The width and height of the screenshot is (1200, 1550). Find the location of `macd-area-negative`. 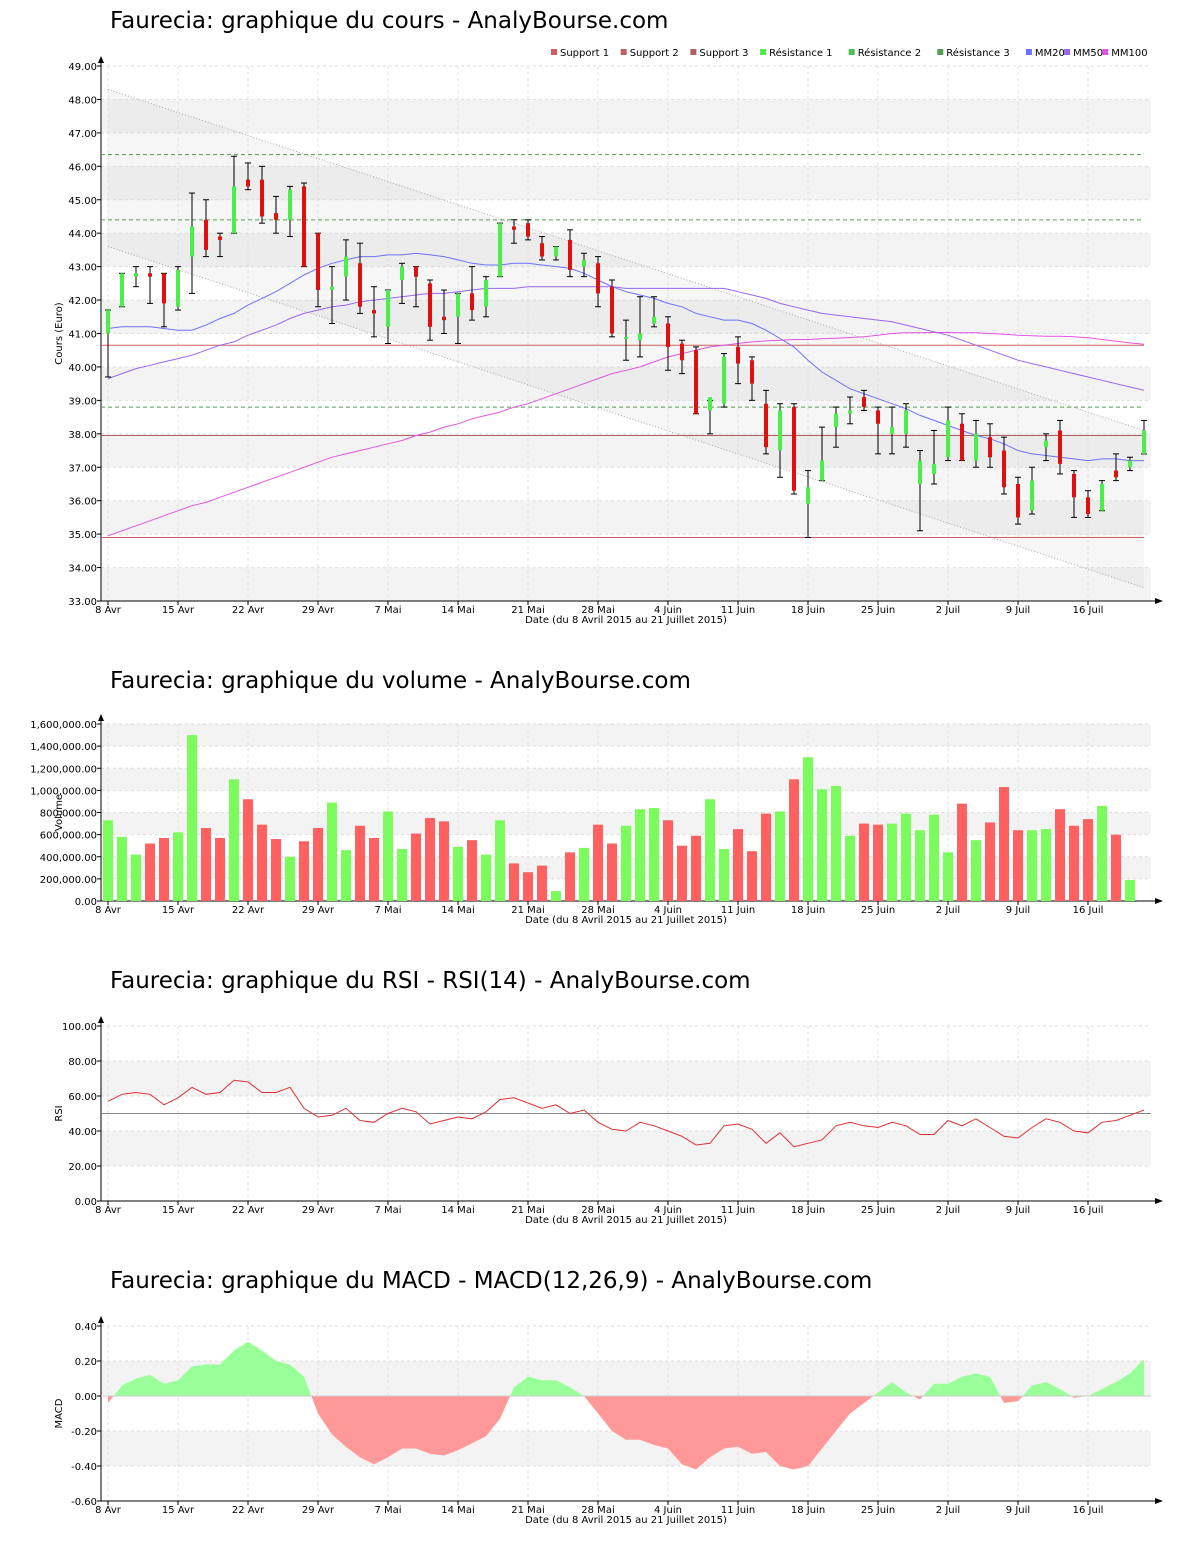

macd-area-negative is located at coordinates (111, 1399).